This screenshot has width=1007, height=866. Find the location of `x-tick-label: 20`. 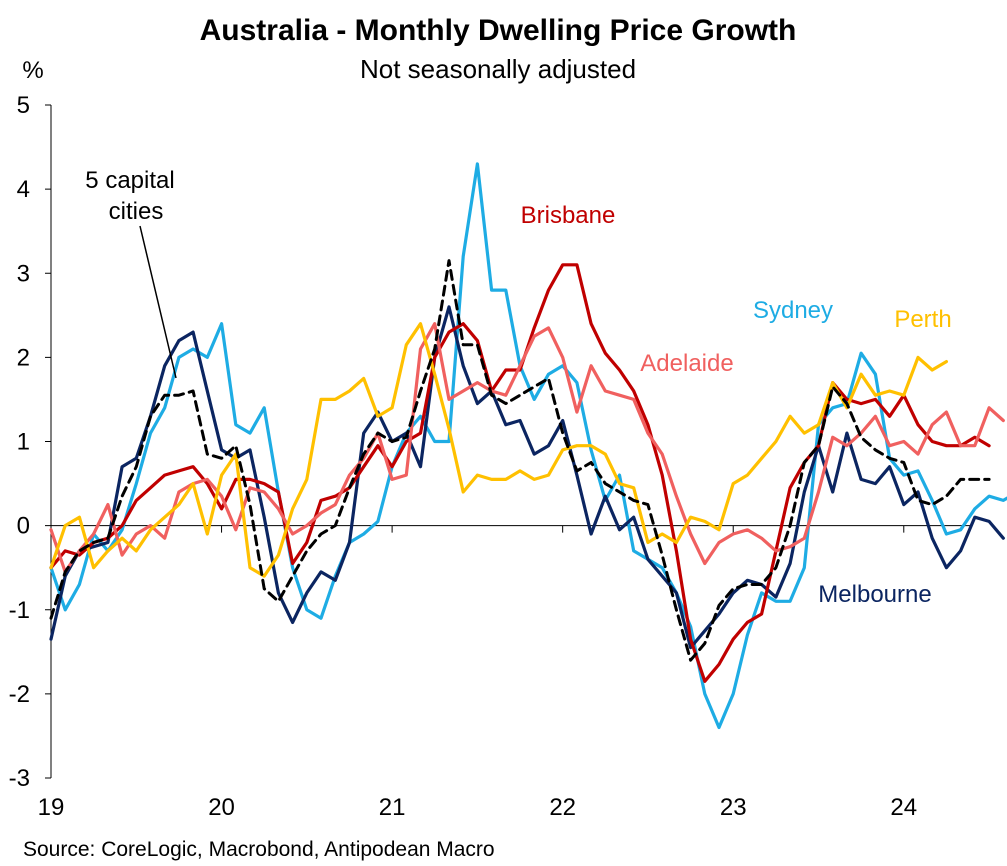

x-tick-label: 20 is located at coordinates (221, 807).